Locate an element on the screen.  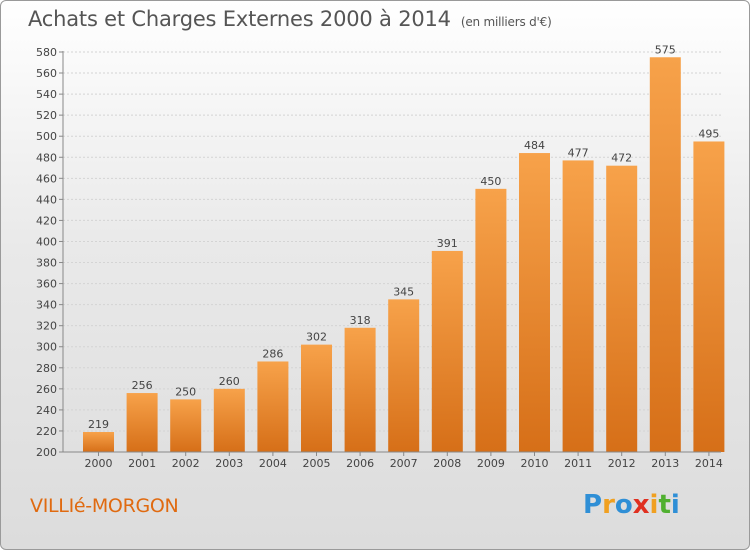
y-tick-label: 560 is located at coordinates (46, 73).